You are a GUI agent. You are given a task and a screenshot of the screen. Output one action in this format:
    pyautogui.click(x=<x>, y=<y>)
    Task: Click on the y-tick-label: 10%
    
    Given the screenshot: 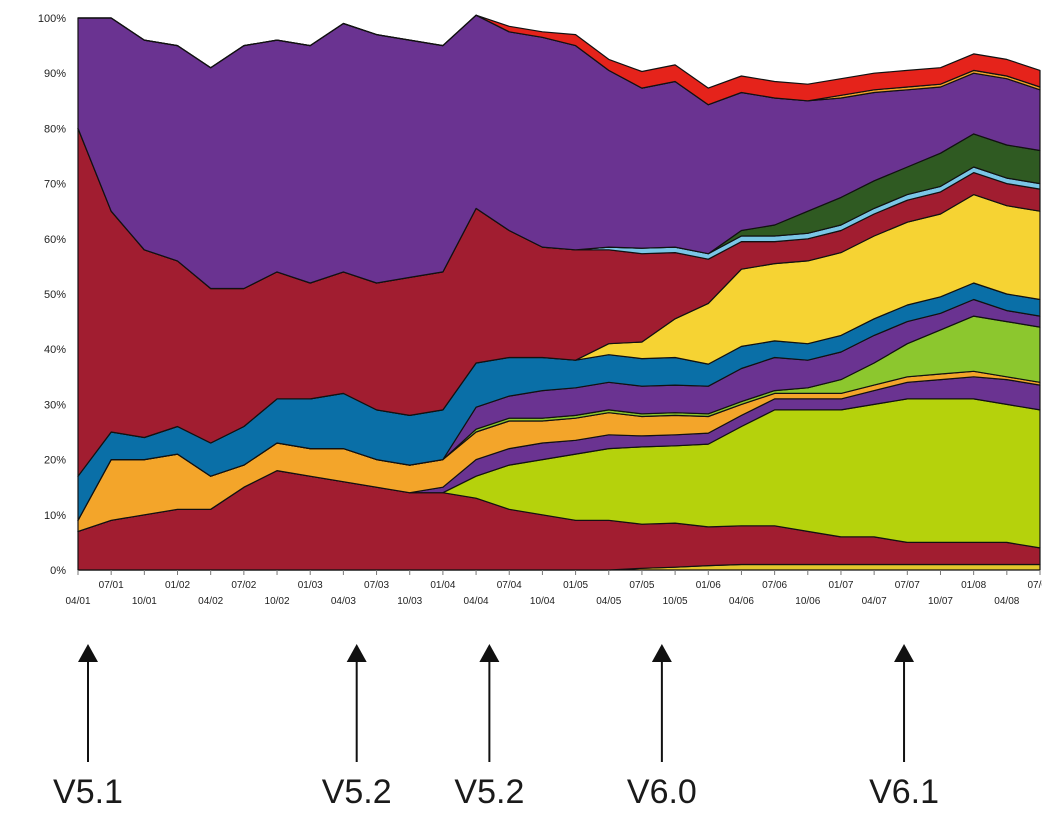 What is the action you would take?
    pyautogui.click(x=55, y=516)
    